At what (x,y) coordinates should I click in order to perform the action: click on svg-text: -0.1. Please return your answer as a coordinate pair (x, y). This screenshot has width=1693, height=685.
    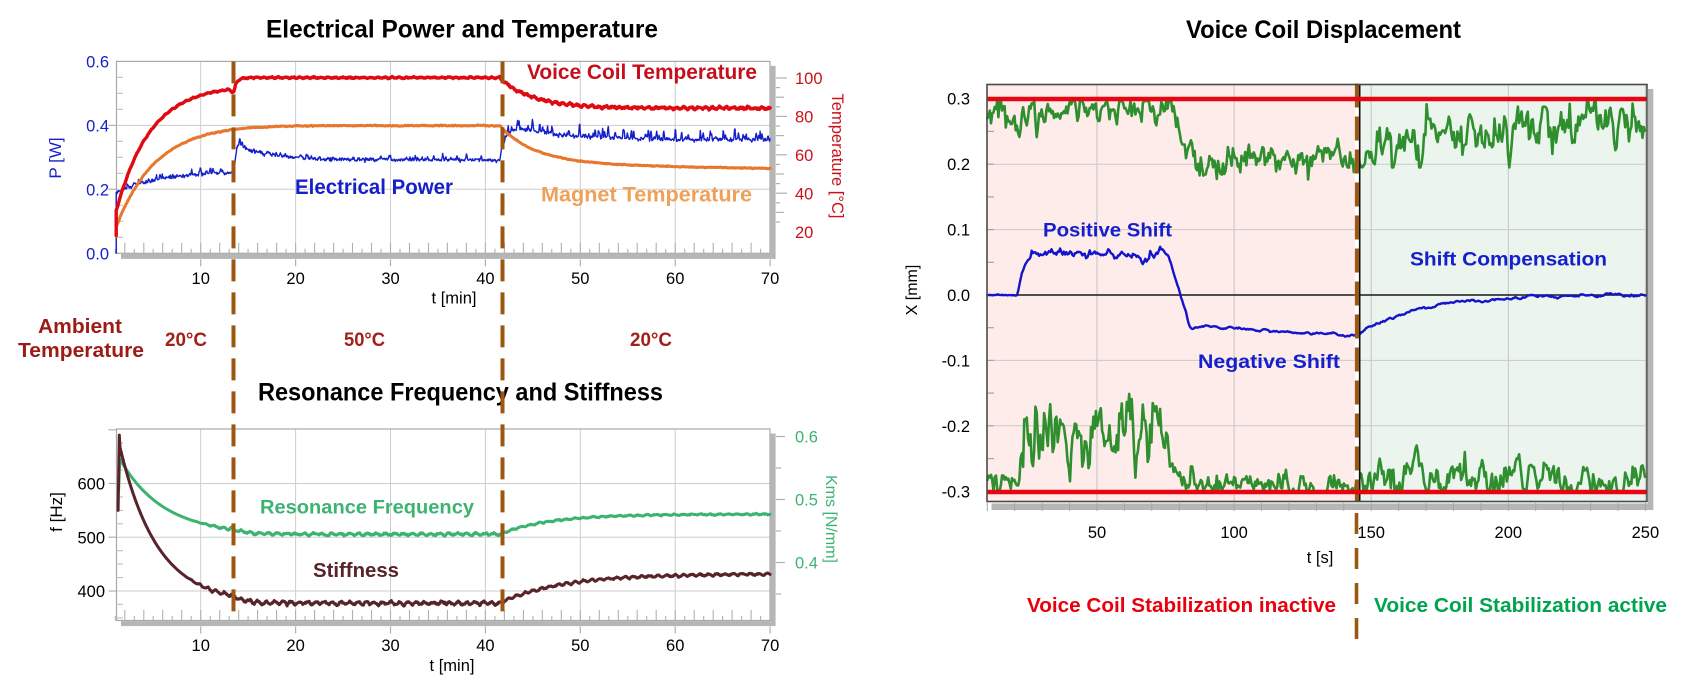
    Looking at the image, I should click on (956, 361).